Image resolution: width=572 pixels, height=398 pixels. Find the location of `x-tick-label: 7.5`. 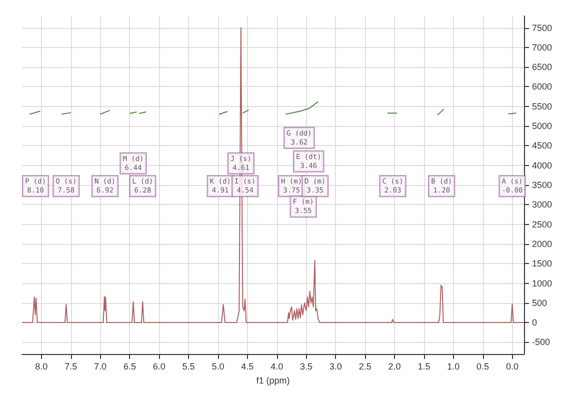

x-tick-label: 7.5 is located at coordinates (71, 367).